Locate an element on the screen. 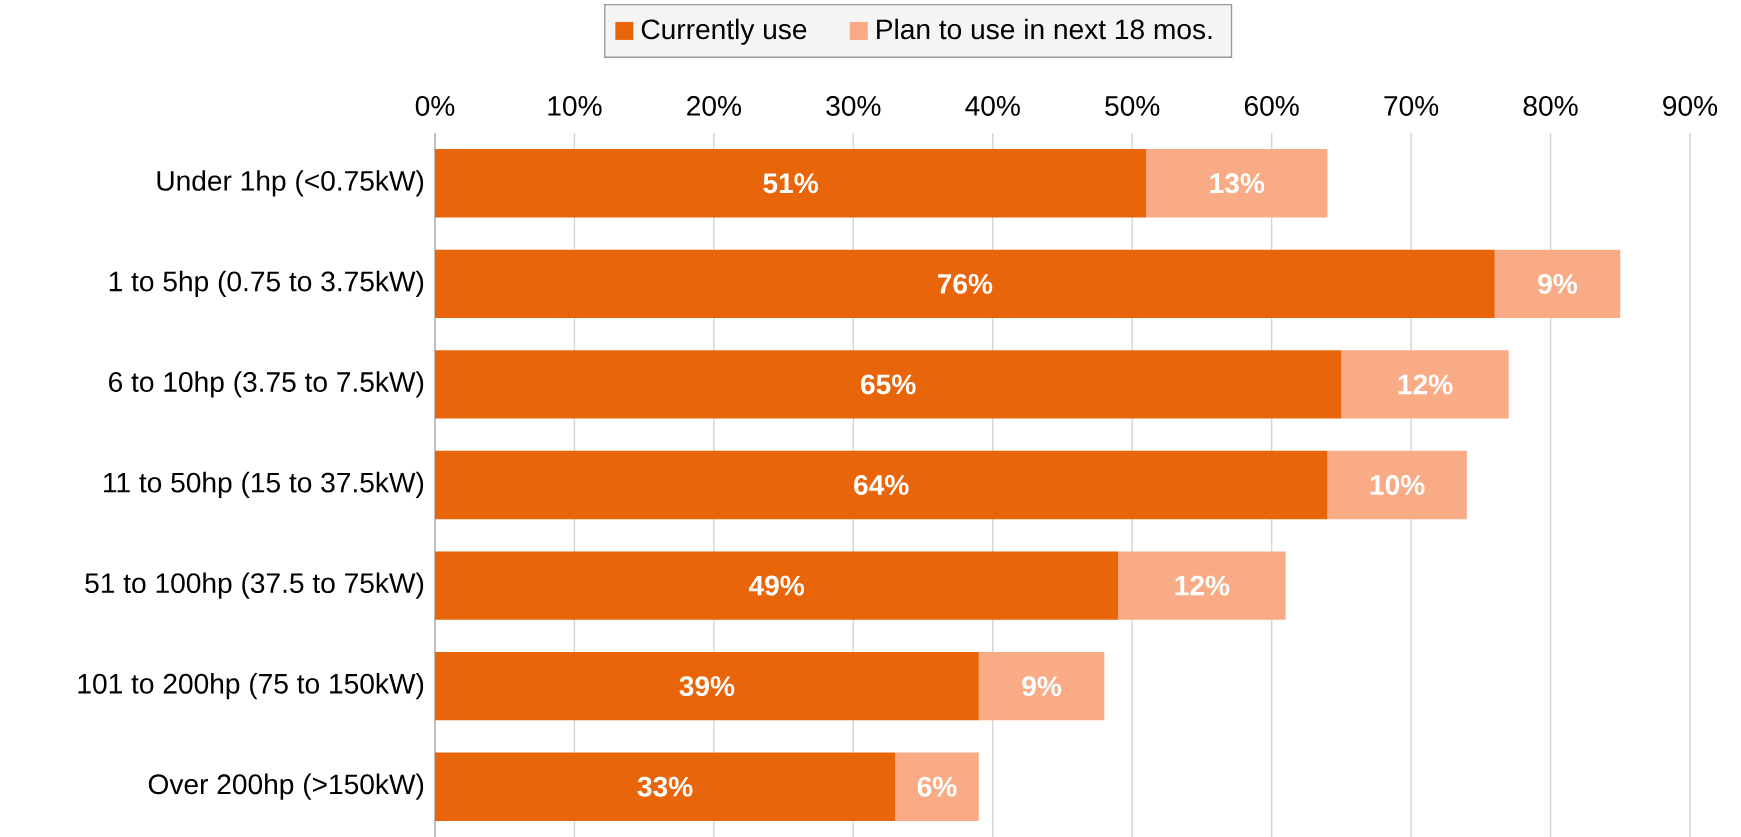 Image resolution: width=1741 pixels, height=837 pixels. data-label: 33% is located at coordinates (665, 786).